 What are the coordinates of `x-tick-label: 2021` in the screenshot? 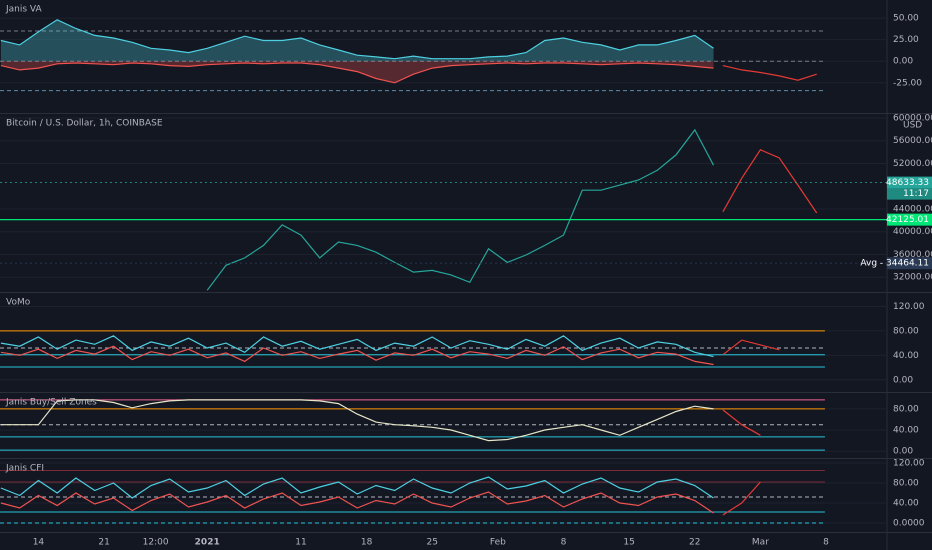 It's located at (207, 543).